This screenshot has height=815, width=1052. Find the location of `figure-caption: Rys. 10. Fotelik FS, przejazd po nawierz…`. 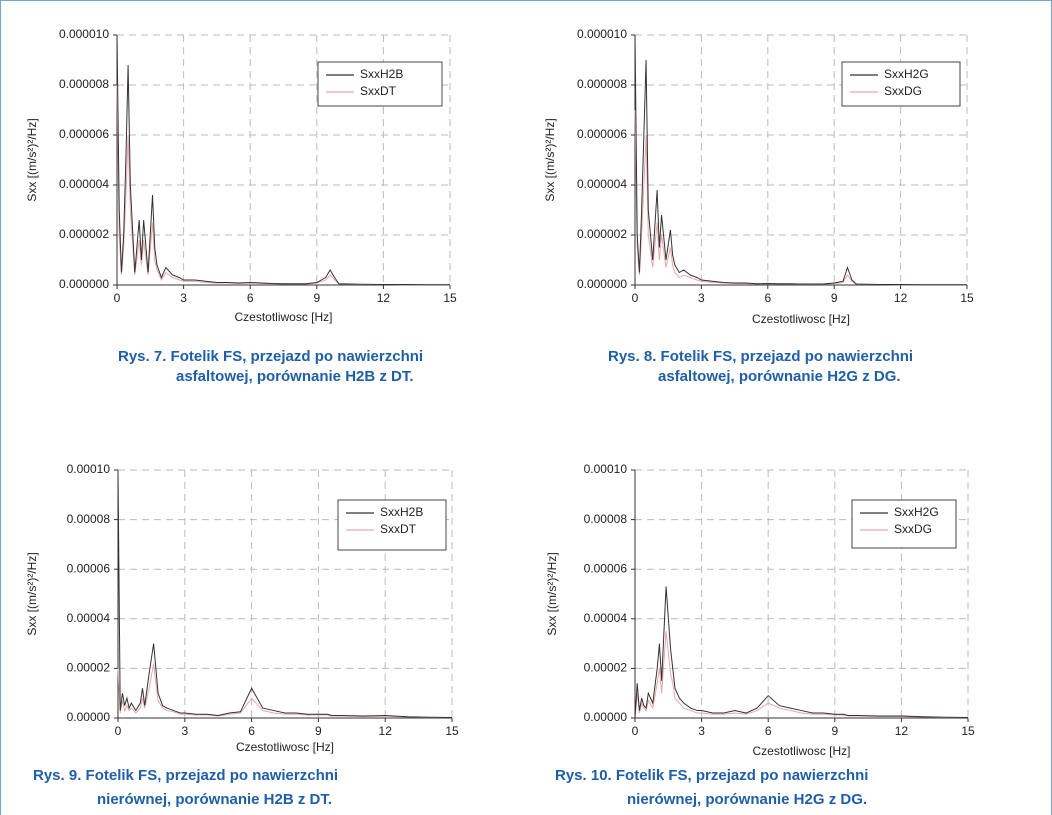

figure-caption: Rys. 10. Fotelik FS, przejazd po nawierz… is located at coordinates (711, 775).